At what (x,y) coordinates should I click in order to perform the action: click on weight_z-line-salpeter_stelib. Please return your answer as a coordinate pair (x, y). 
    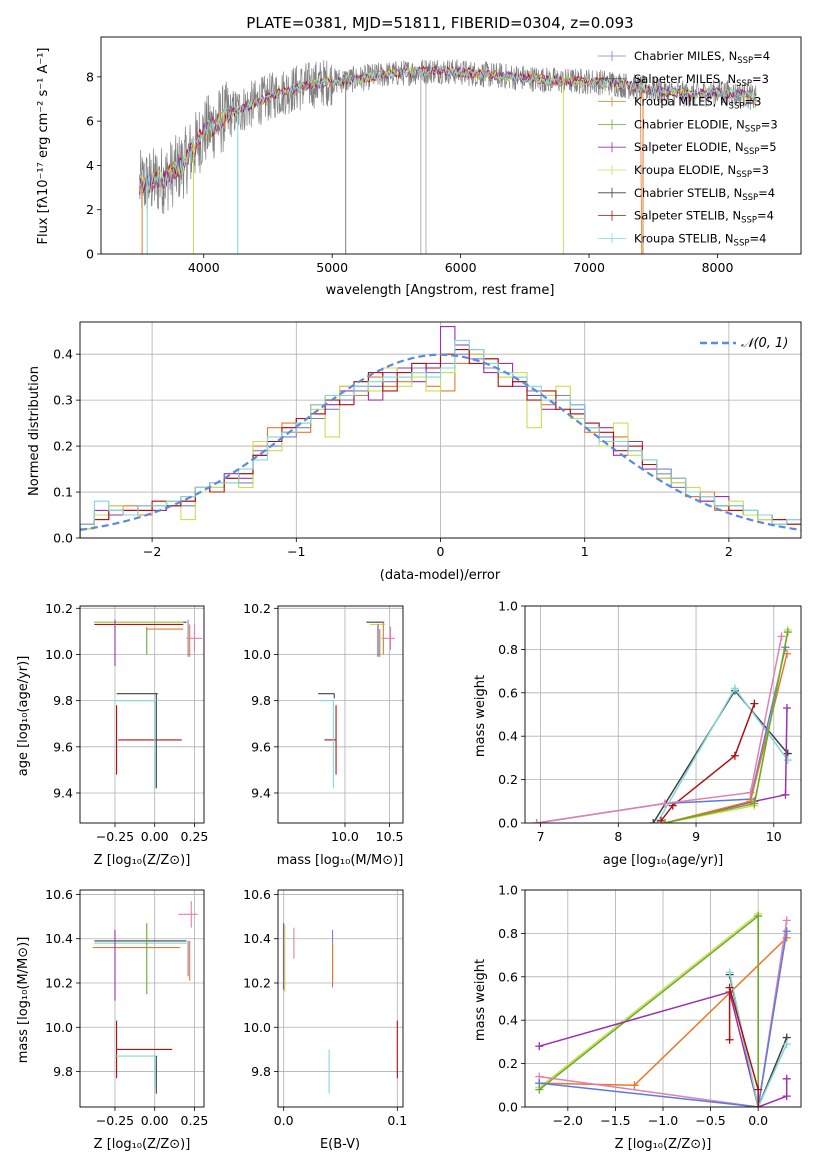
    Looking at the image, I should click on (743, 1047).